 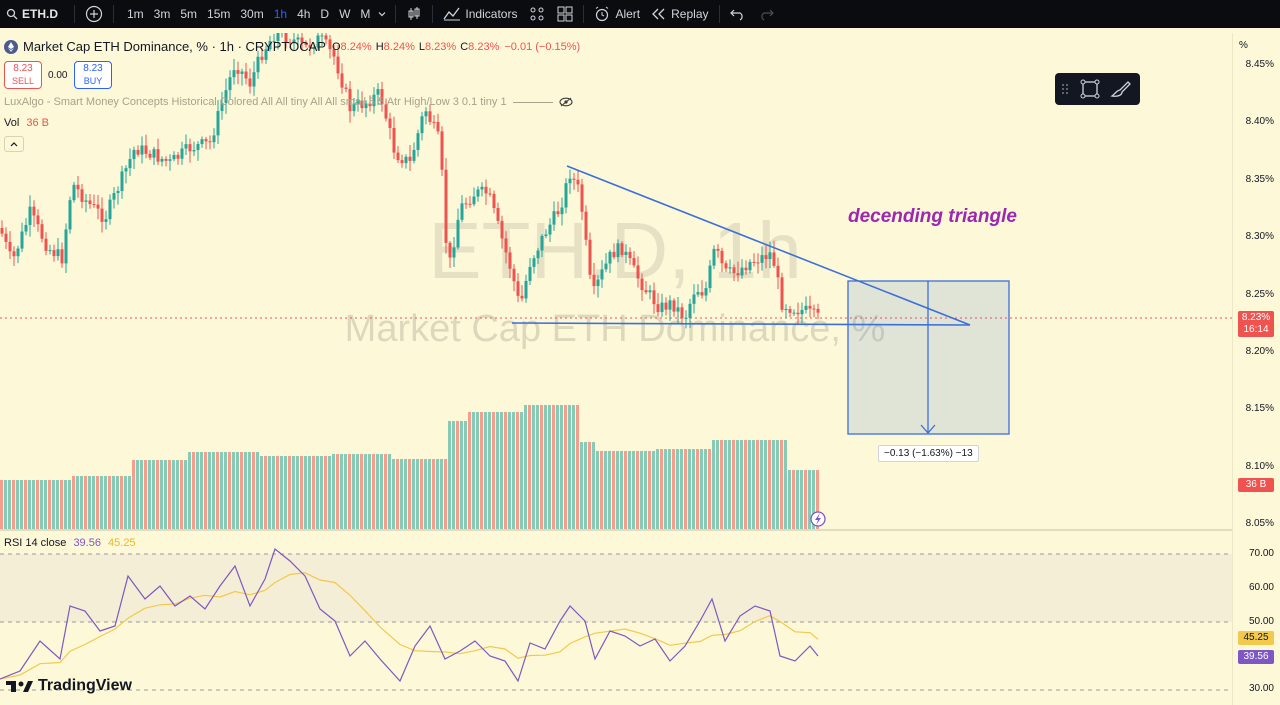 I want to click on templates-button, so click(x=537, y=14).